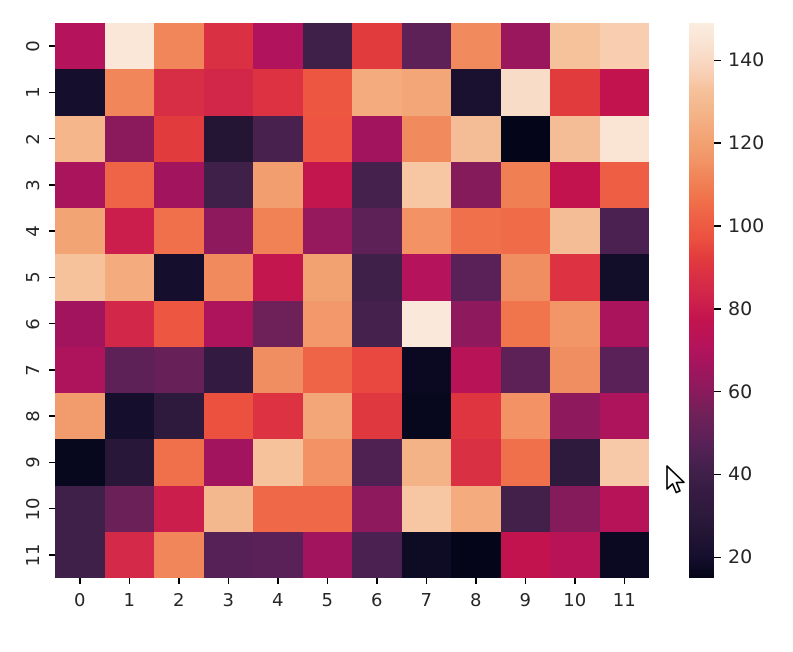 This screenshot has height=652, width=793. I want to click on y-tick-label: 5, so click(33, 277).